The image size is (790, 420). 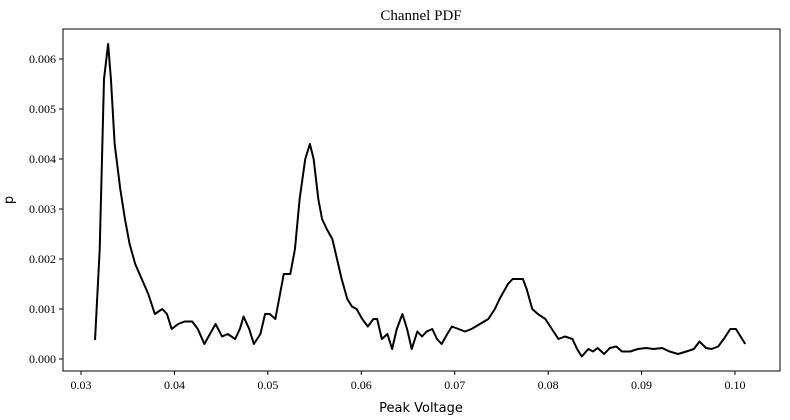 I want to click on x-tick-label: 0.09, so click(x=641, y=385).